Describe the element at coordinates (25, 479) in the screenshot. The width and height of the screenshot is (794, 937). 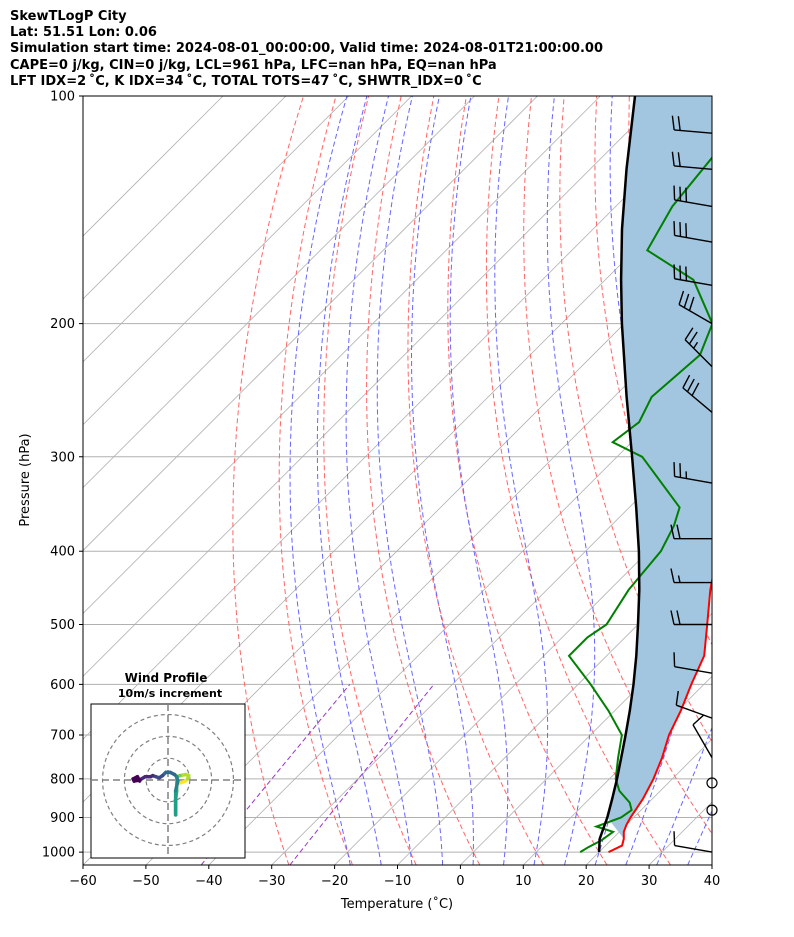
I see `y-axis-label: Pressure (hPa)` at that location.